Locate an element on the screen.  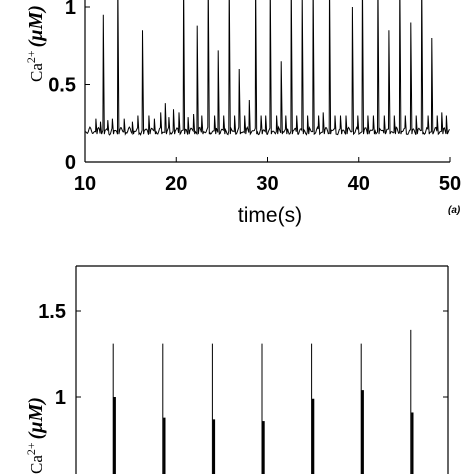
chart-a-x-tick-label-2: 30 is located at coordinates (267, 184).